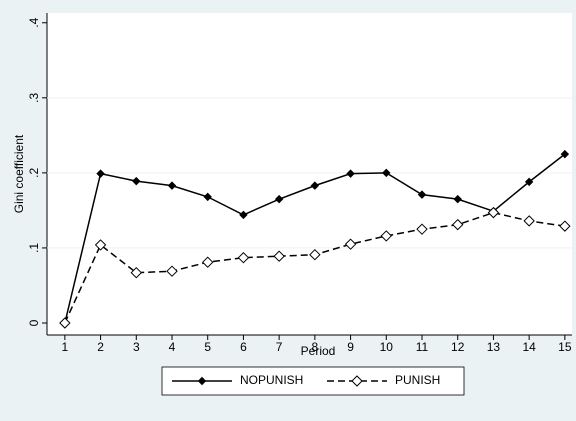  What do you see at coordinates (494, 347) in the screenshot?
I see `x-tick-label: 13` at bounding box center [494, 347].